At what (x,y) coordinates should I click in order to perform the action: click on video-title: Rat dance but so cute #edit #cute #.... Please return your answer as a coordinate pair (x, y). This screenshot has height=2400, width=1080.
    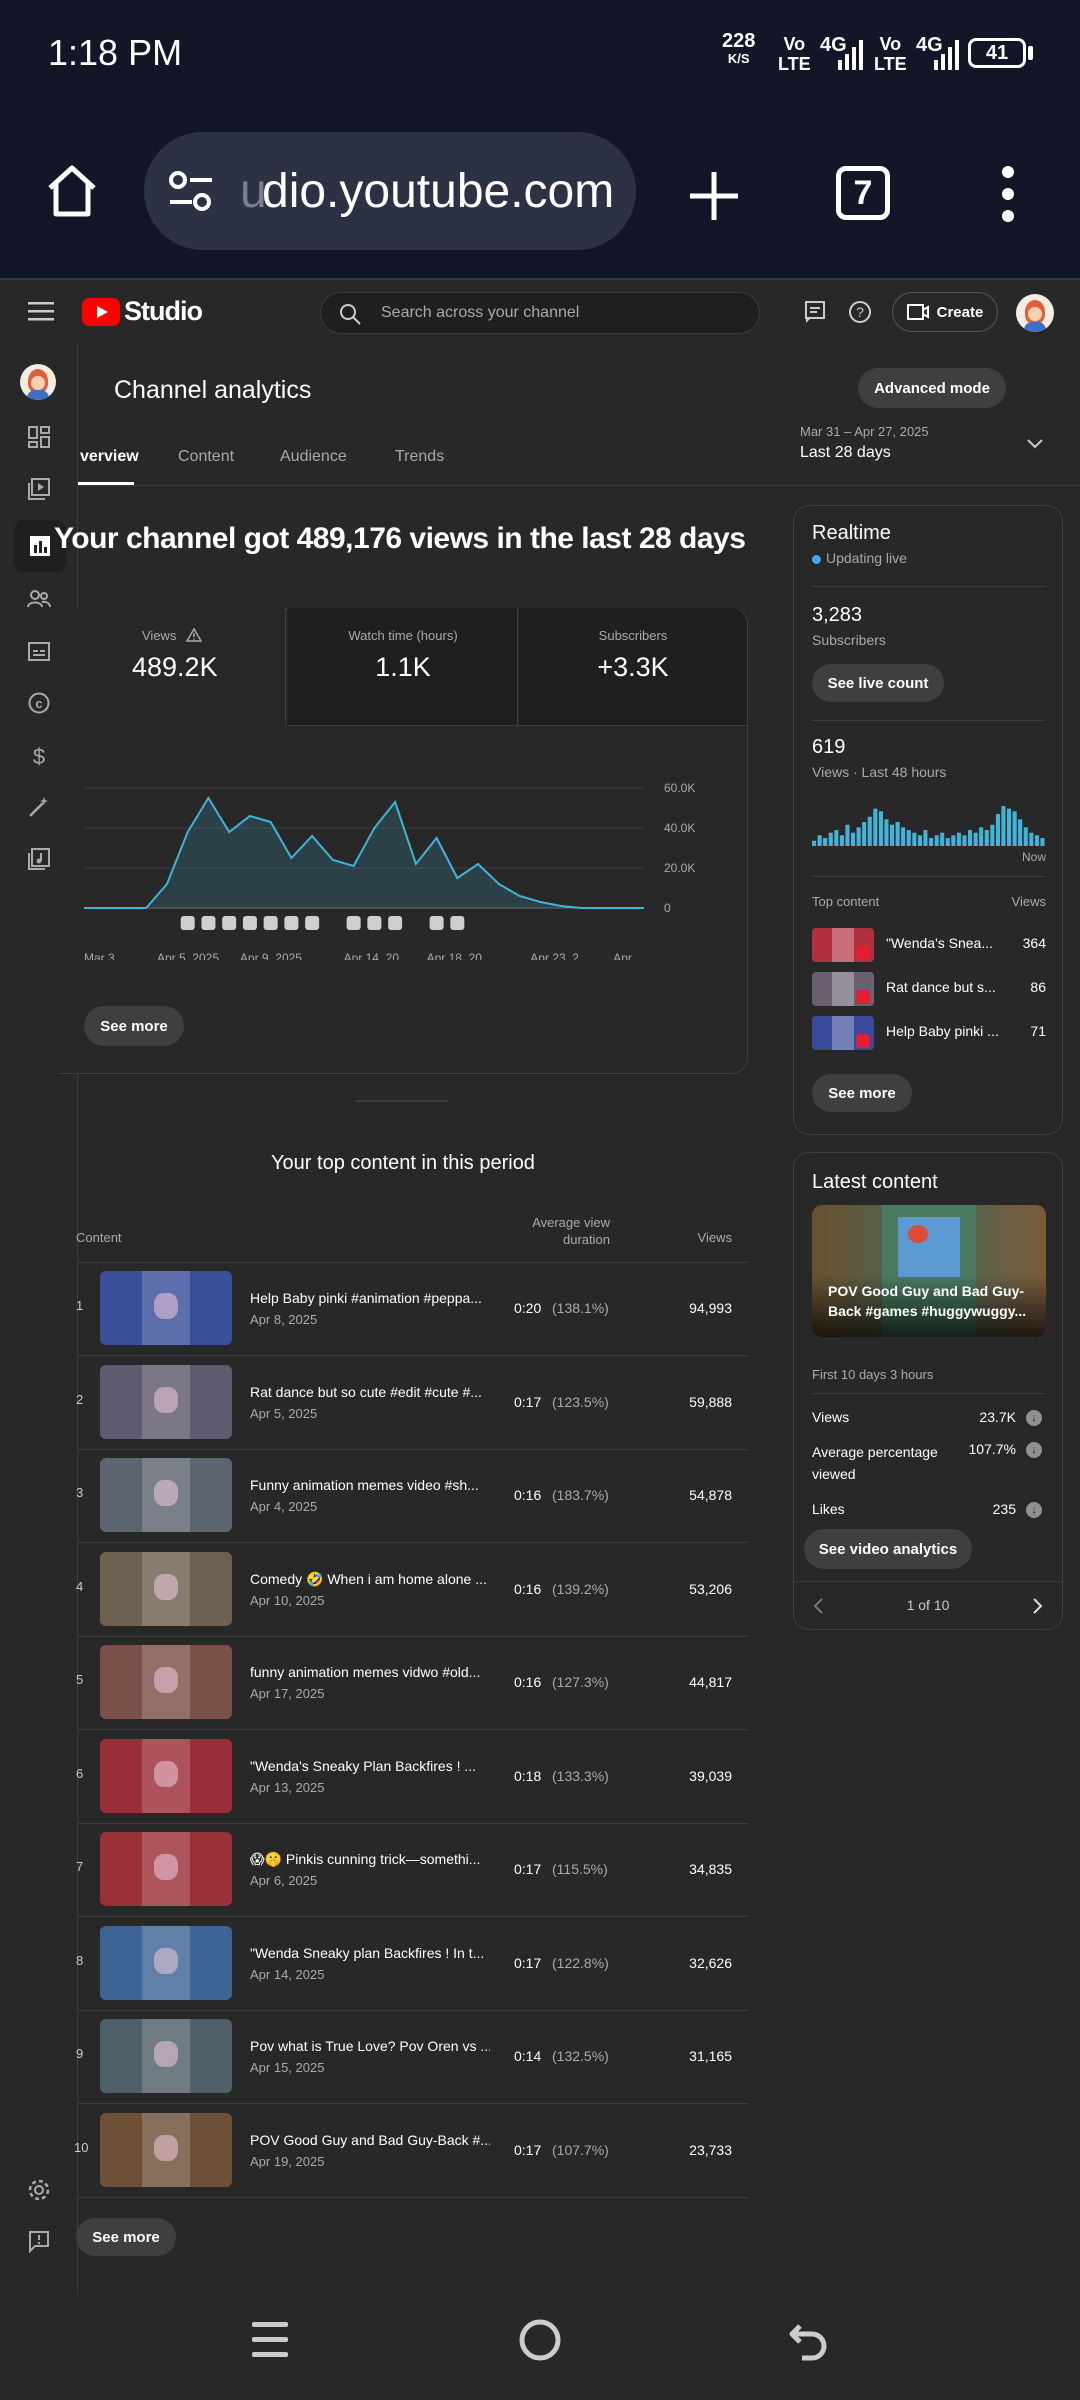
    Looking at the image, I should click on (366, 1391).